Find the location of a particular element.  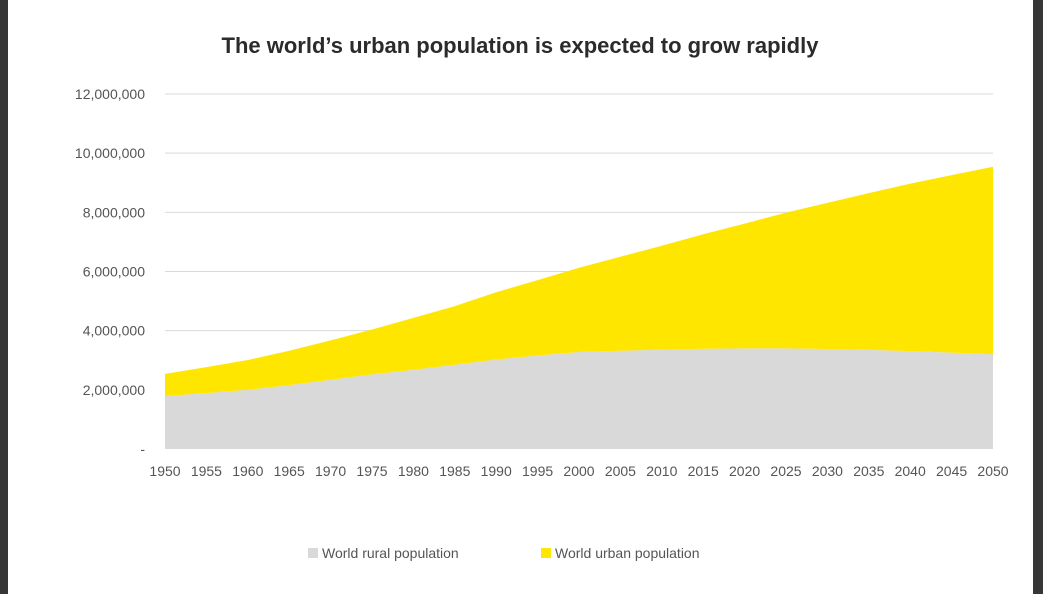

x-tick-label: 2005 is located at coordinates (620, 471).